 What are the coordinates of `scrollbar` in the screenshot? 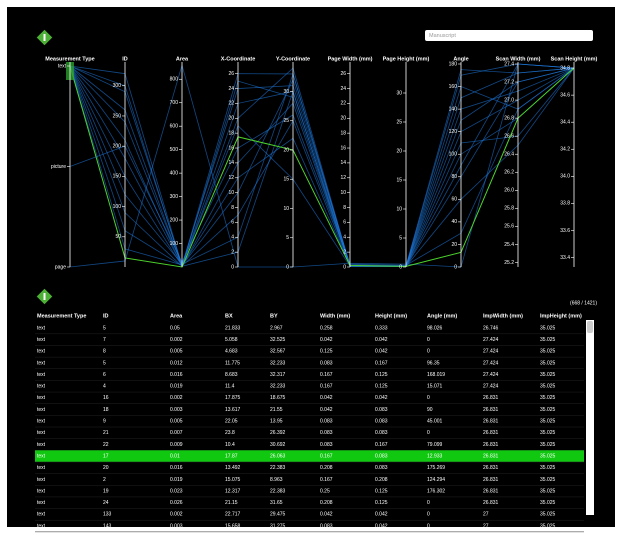 It's located at (590, 417).